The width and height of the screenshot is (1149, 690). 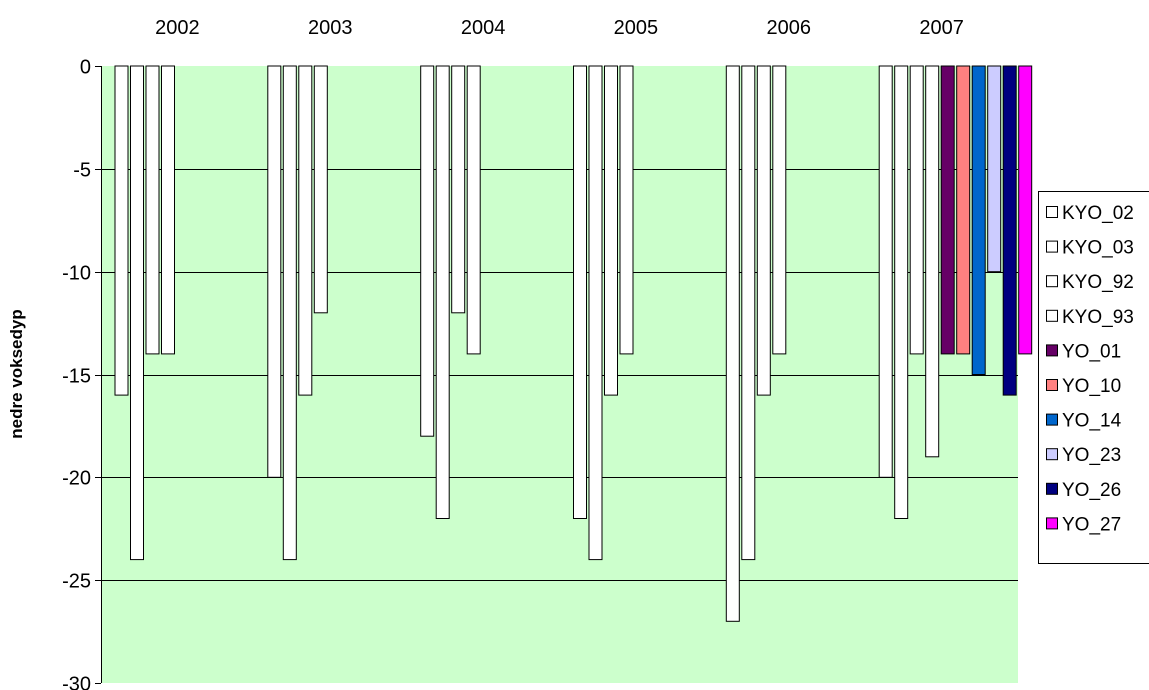 I want to click on category-label: 2005, so click(x=636, y=28).